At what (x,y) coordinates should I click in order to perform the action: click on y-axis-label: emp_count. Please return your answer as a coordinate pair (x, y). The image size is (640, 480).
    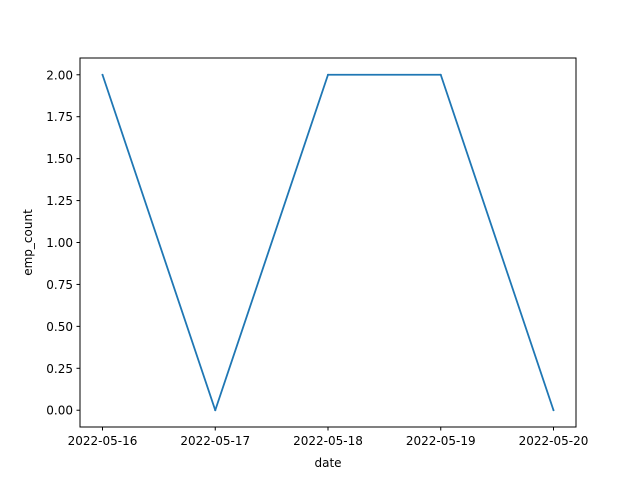
    Looking at the image, I should click on (28, 242).